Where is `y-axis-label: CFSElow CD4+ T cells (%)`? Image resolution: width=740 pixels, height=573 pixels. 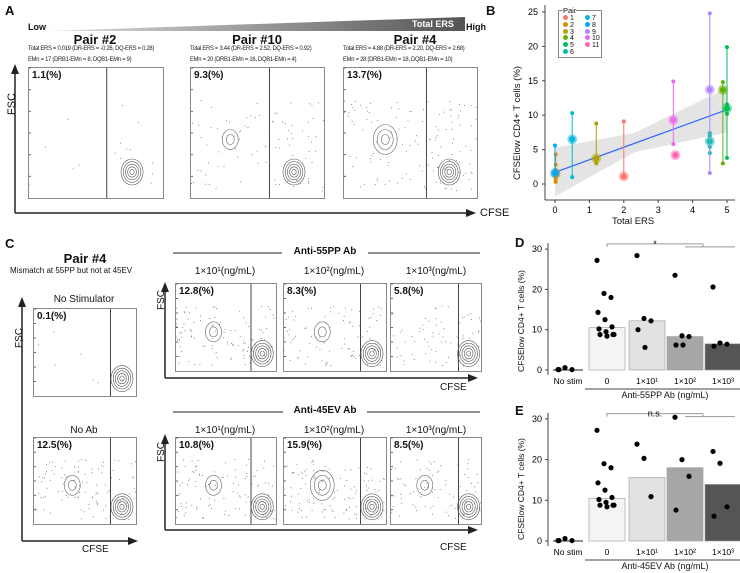
y-axis-label: CFSElow CD4+ T cells (%) is located at coordinates (521, 321).